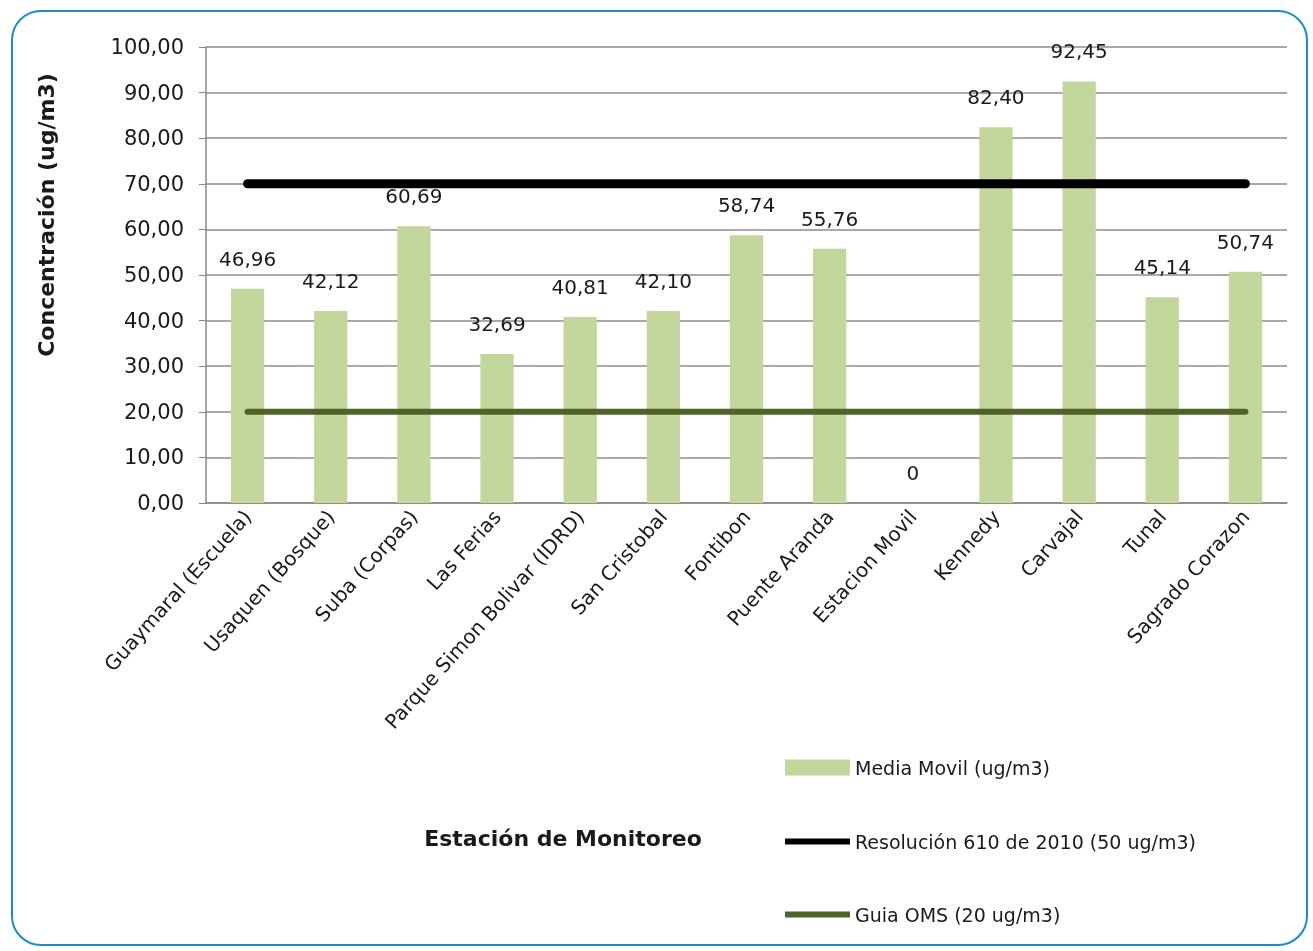  What do you see at coordinates (497, 323) in the screenshot?
I see `data-label: 32,69` at bounding box center [497, 323].